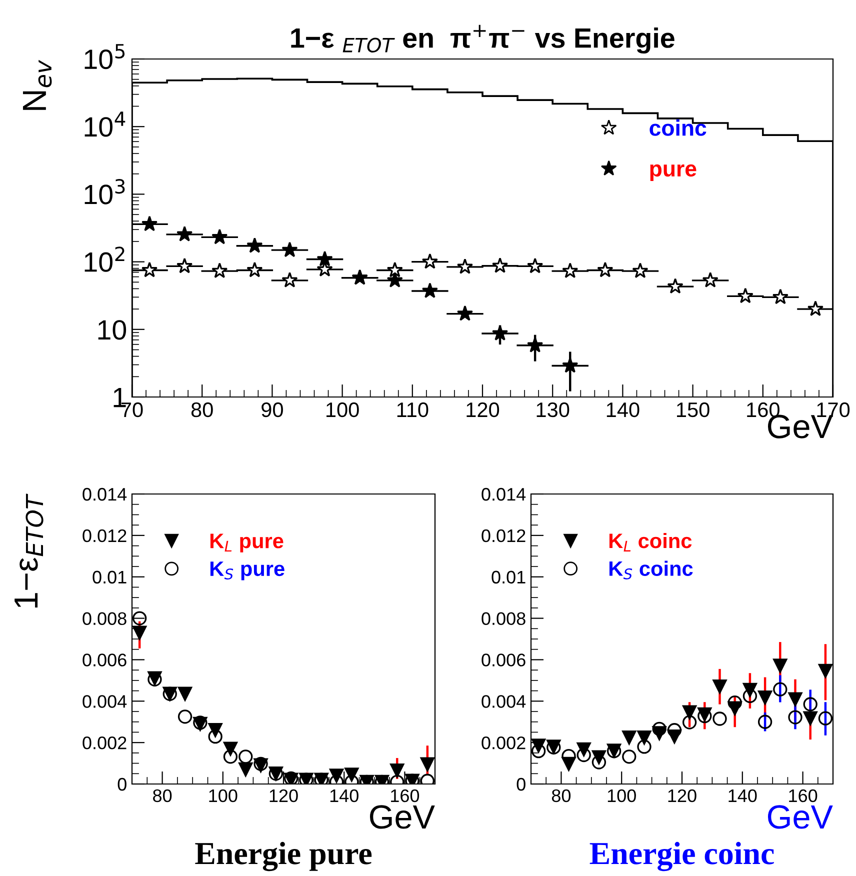  Describe the element at coordinates (650, 542) in the screenshot. I see `legend-label: K$_{L}$ coinc` at that location.